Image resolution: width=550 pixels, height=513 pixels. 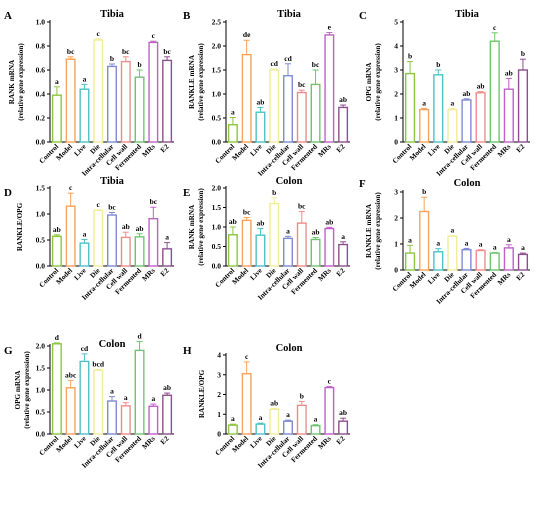 What do you see at coordinates (98, 363) in the screenshot?
I see `significance-label: bcd` at bounding box center [98, 363].